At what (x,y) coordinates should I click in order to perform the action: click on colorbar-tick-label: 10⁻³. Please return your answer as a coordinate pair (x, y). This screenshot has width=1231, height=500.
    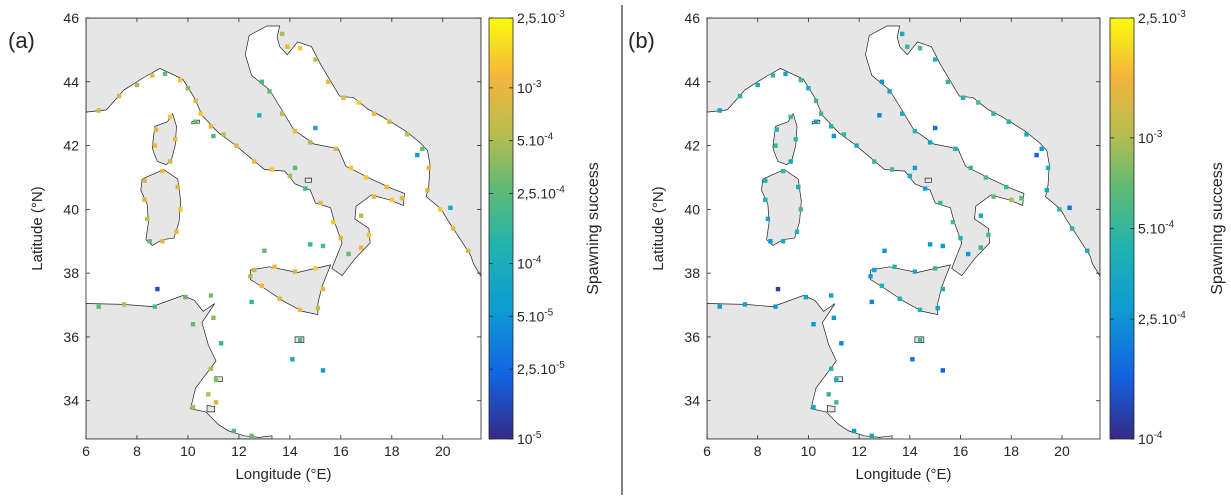
    Looking at the image, I should click on (529, 87).